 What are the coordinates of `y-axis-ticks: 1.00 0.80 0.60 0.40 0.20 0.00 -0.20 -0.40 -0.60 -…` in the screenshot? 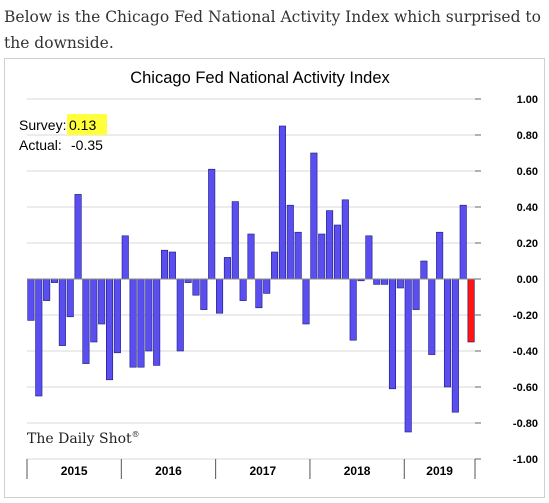 It's located at (506, 280).